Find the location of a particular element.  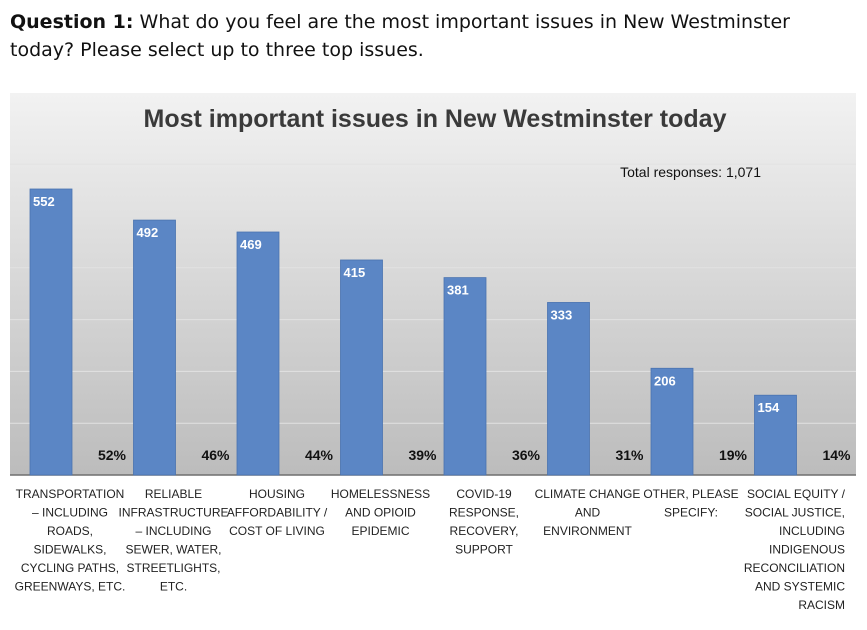

bar-value-label: 154 is located at coordinates (769, 407).